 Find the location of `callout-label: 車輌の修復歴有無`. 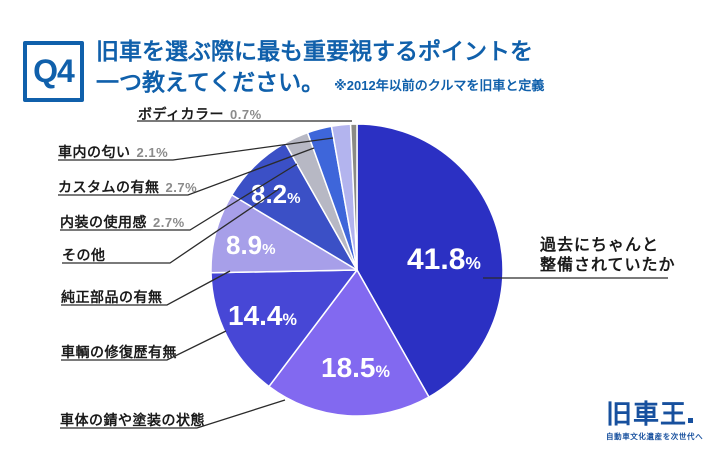

callout-label: 車輌の修復歴有無 is located at coordinates (119, 352).